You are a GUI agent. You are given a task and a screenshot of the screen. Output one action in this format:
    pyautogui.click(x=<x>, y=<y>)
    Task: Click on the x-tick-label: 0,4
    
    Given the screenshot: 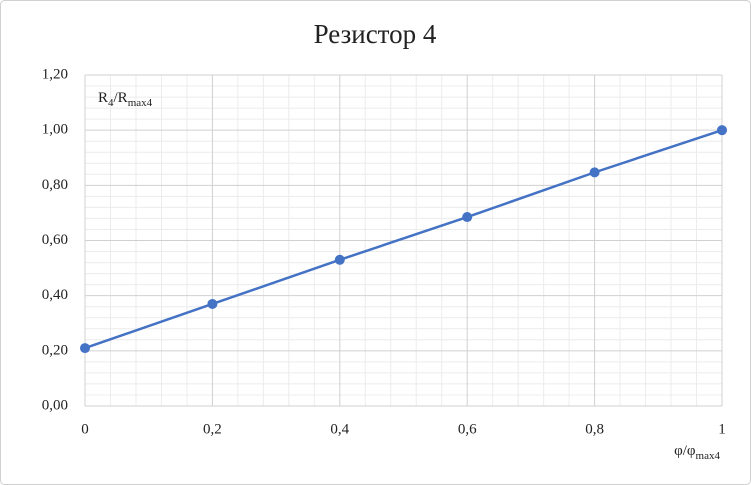 What is the action you would take?
    pyautogui.click(x=339, y=429)
    